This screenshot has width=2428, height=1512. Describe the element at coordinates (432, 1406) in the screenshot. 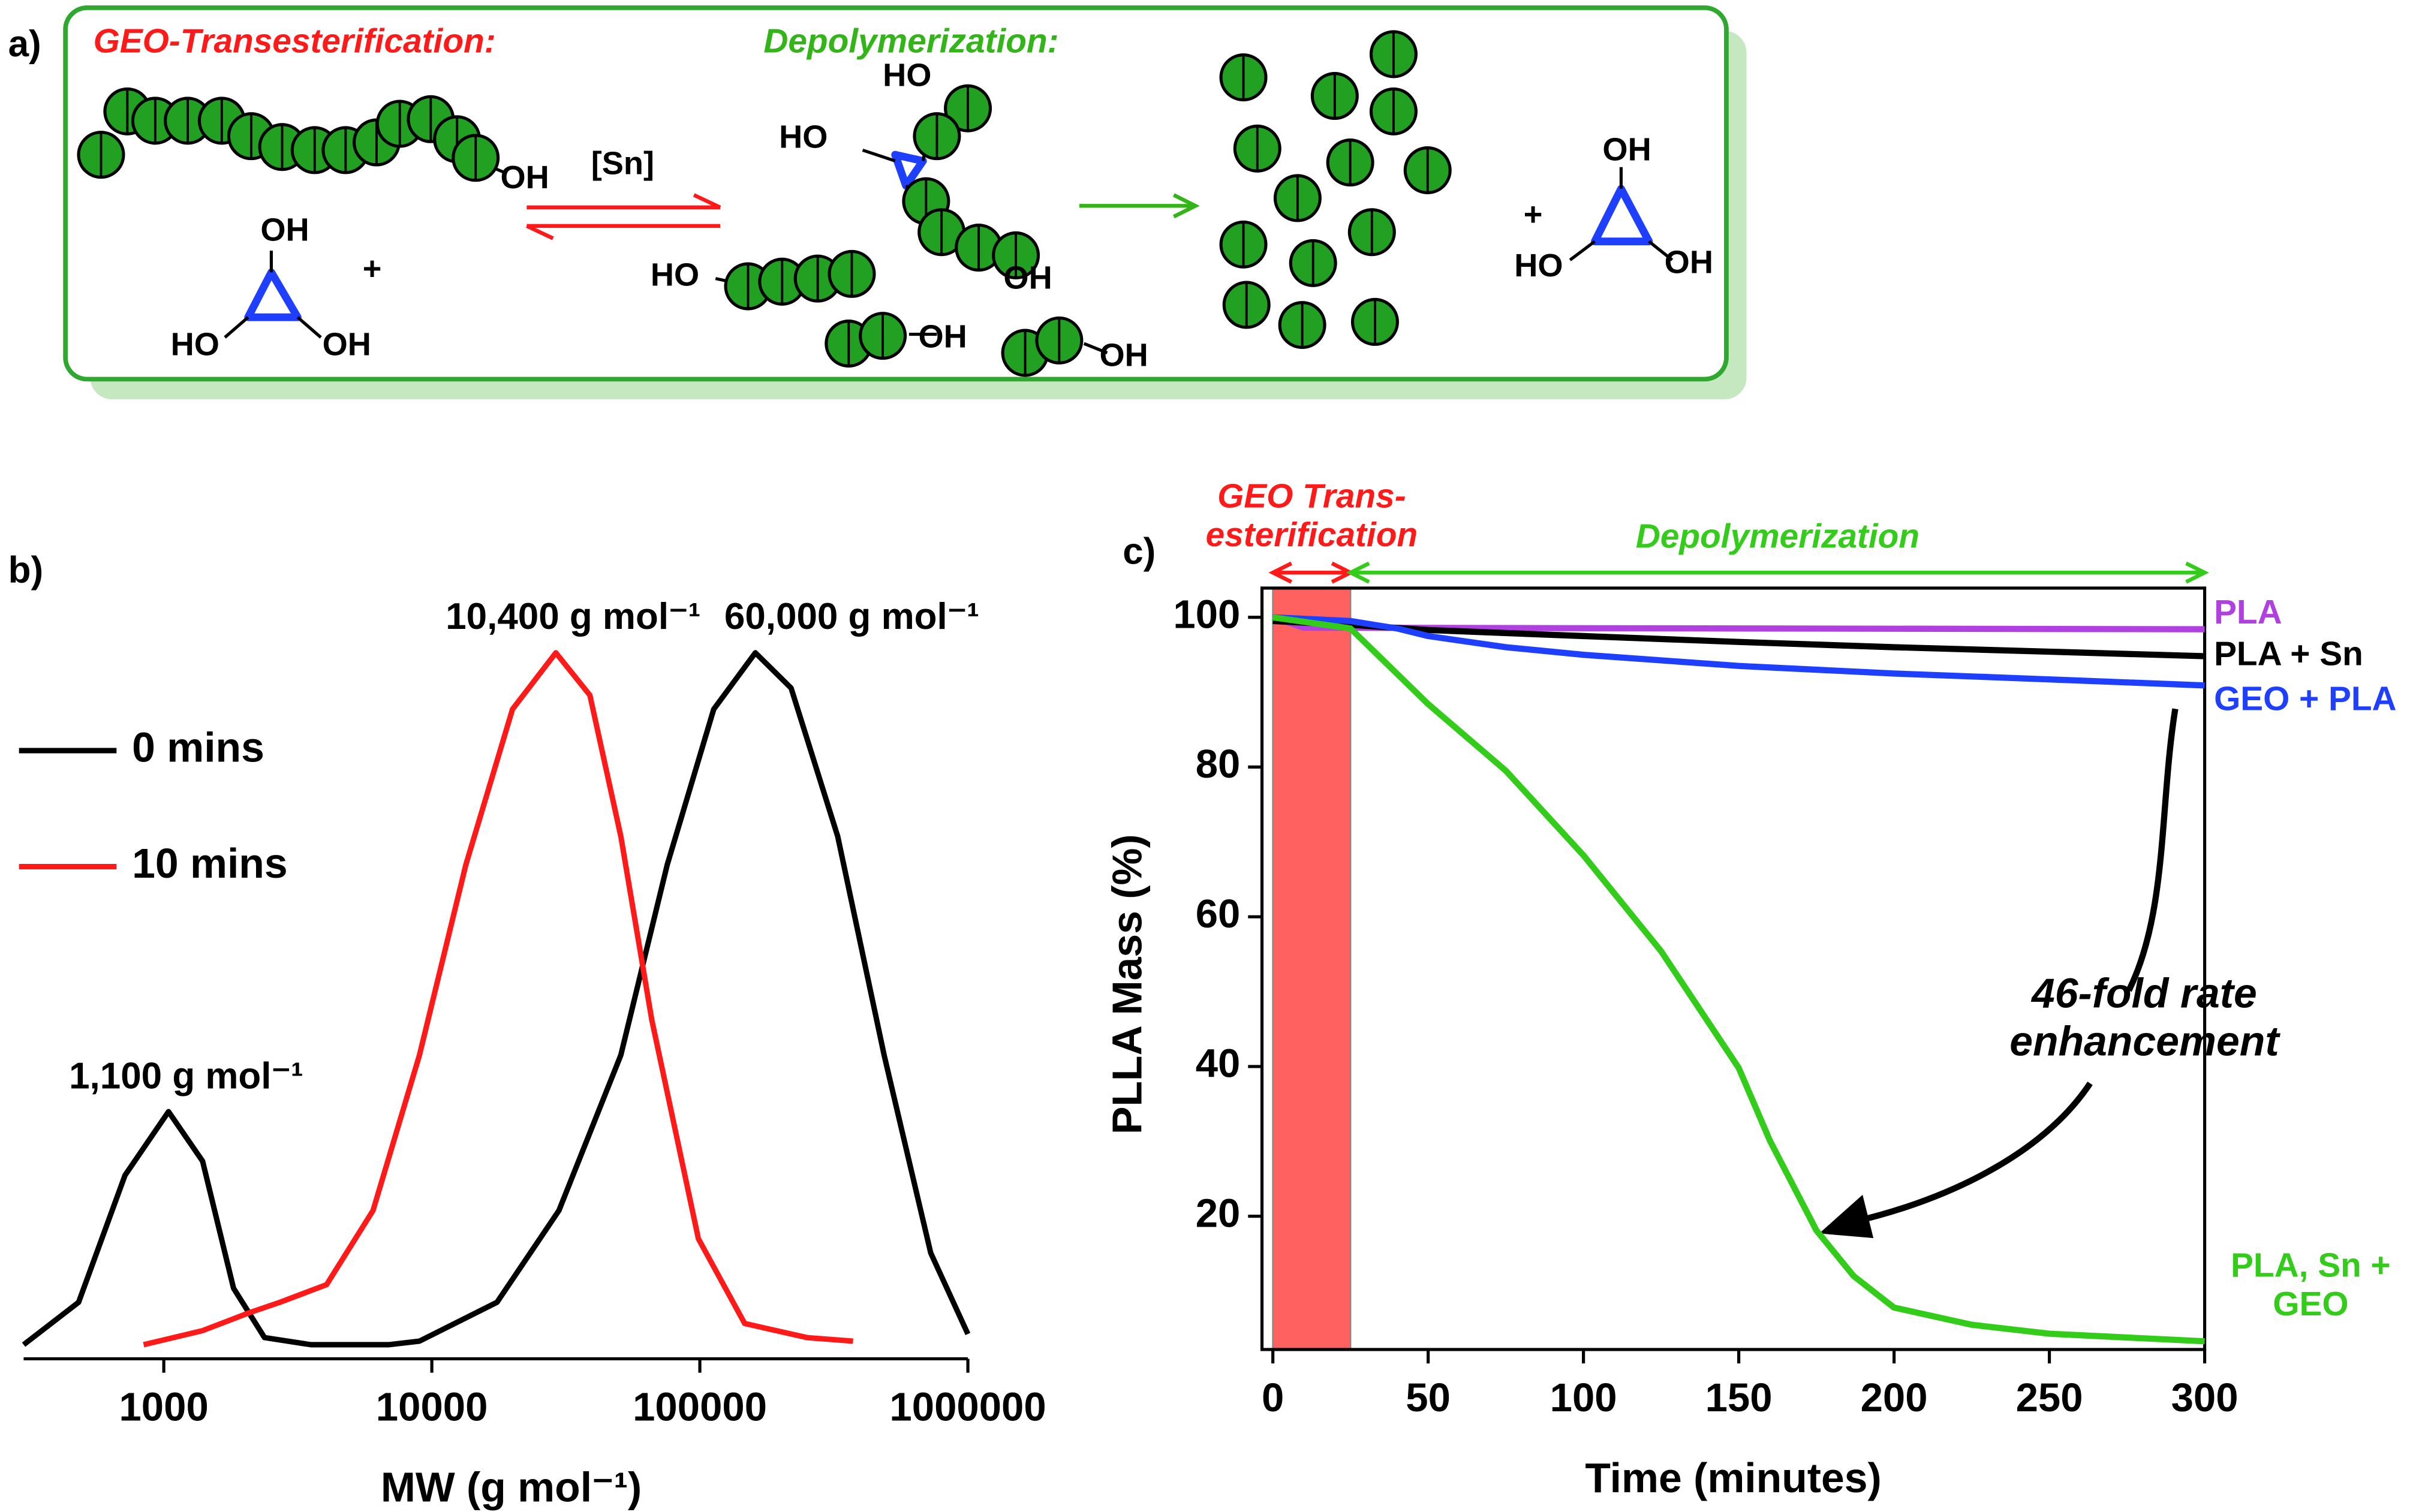

I see `x-tick-label: 10000` at that location.